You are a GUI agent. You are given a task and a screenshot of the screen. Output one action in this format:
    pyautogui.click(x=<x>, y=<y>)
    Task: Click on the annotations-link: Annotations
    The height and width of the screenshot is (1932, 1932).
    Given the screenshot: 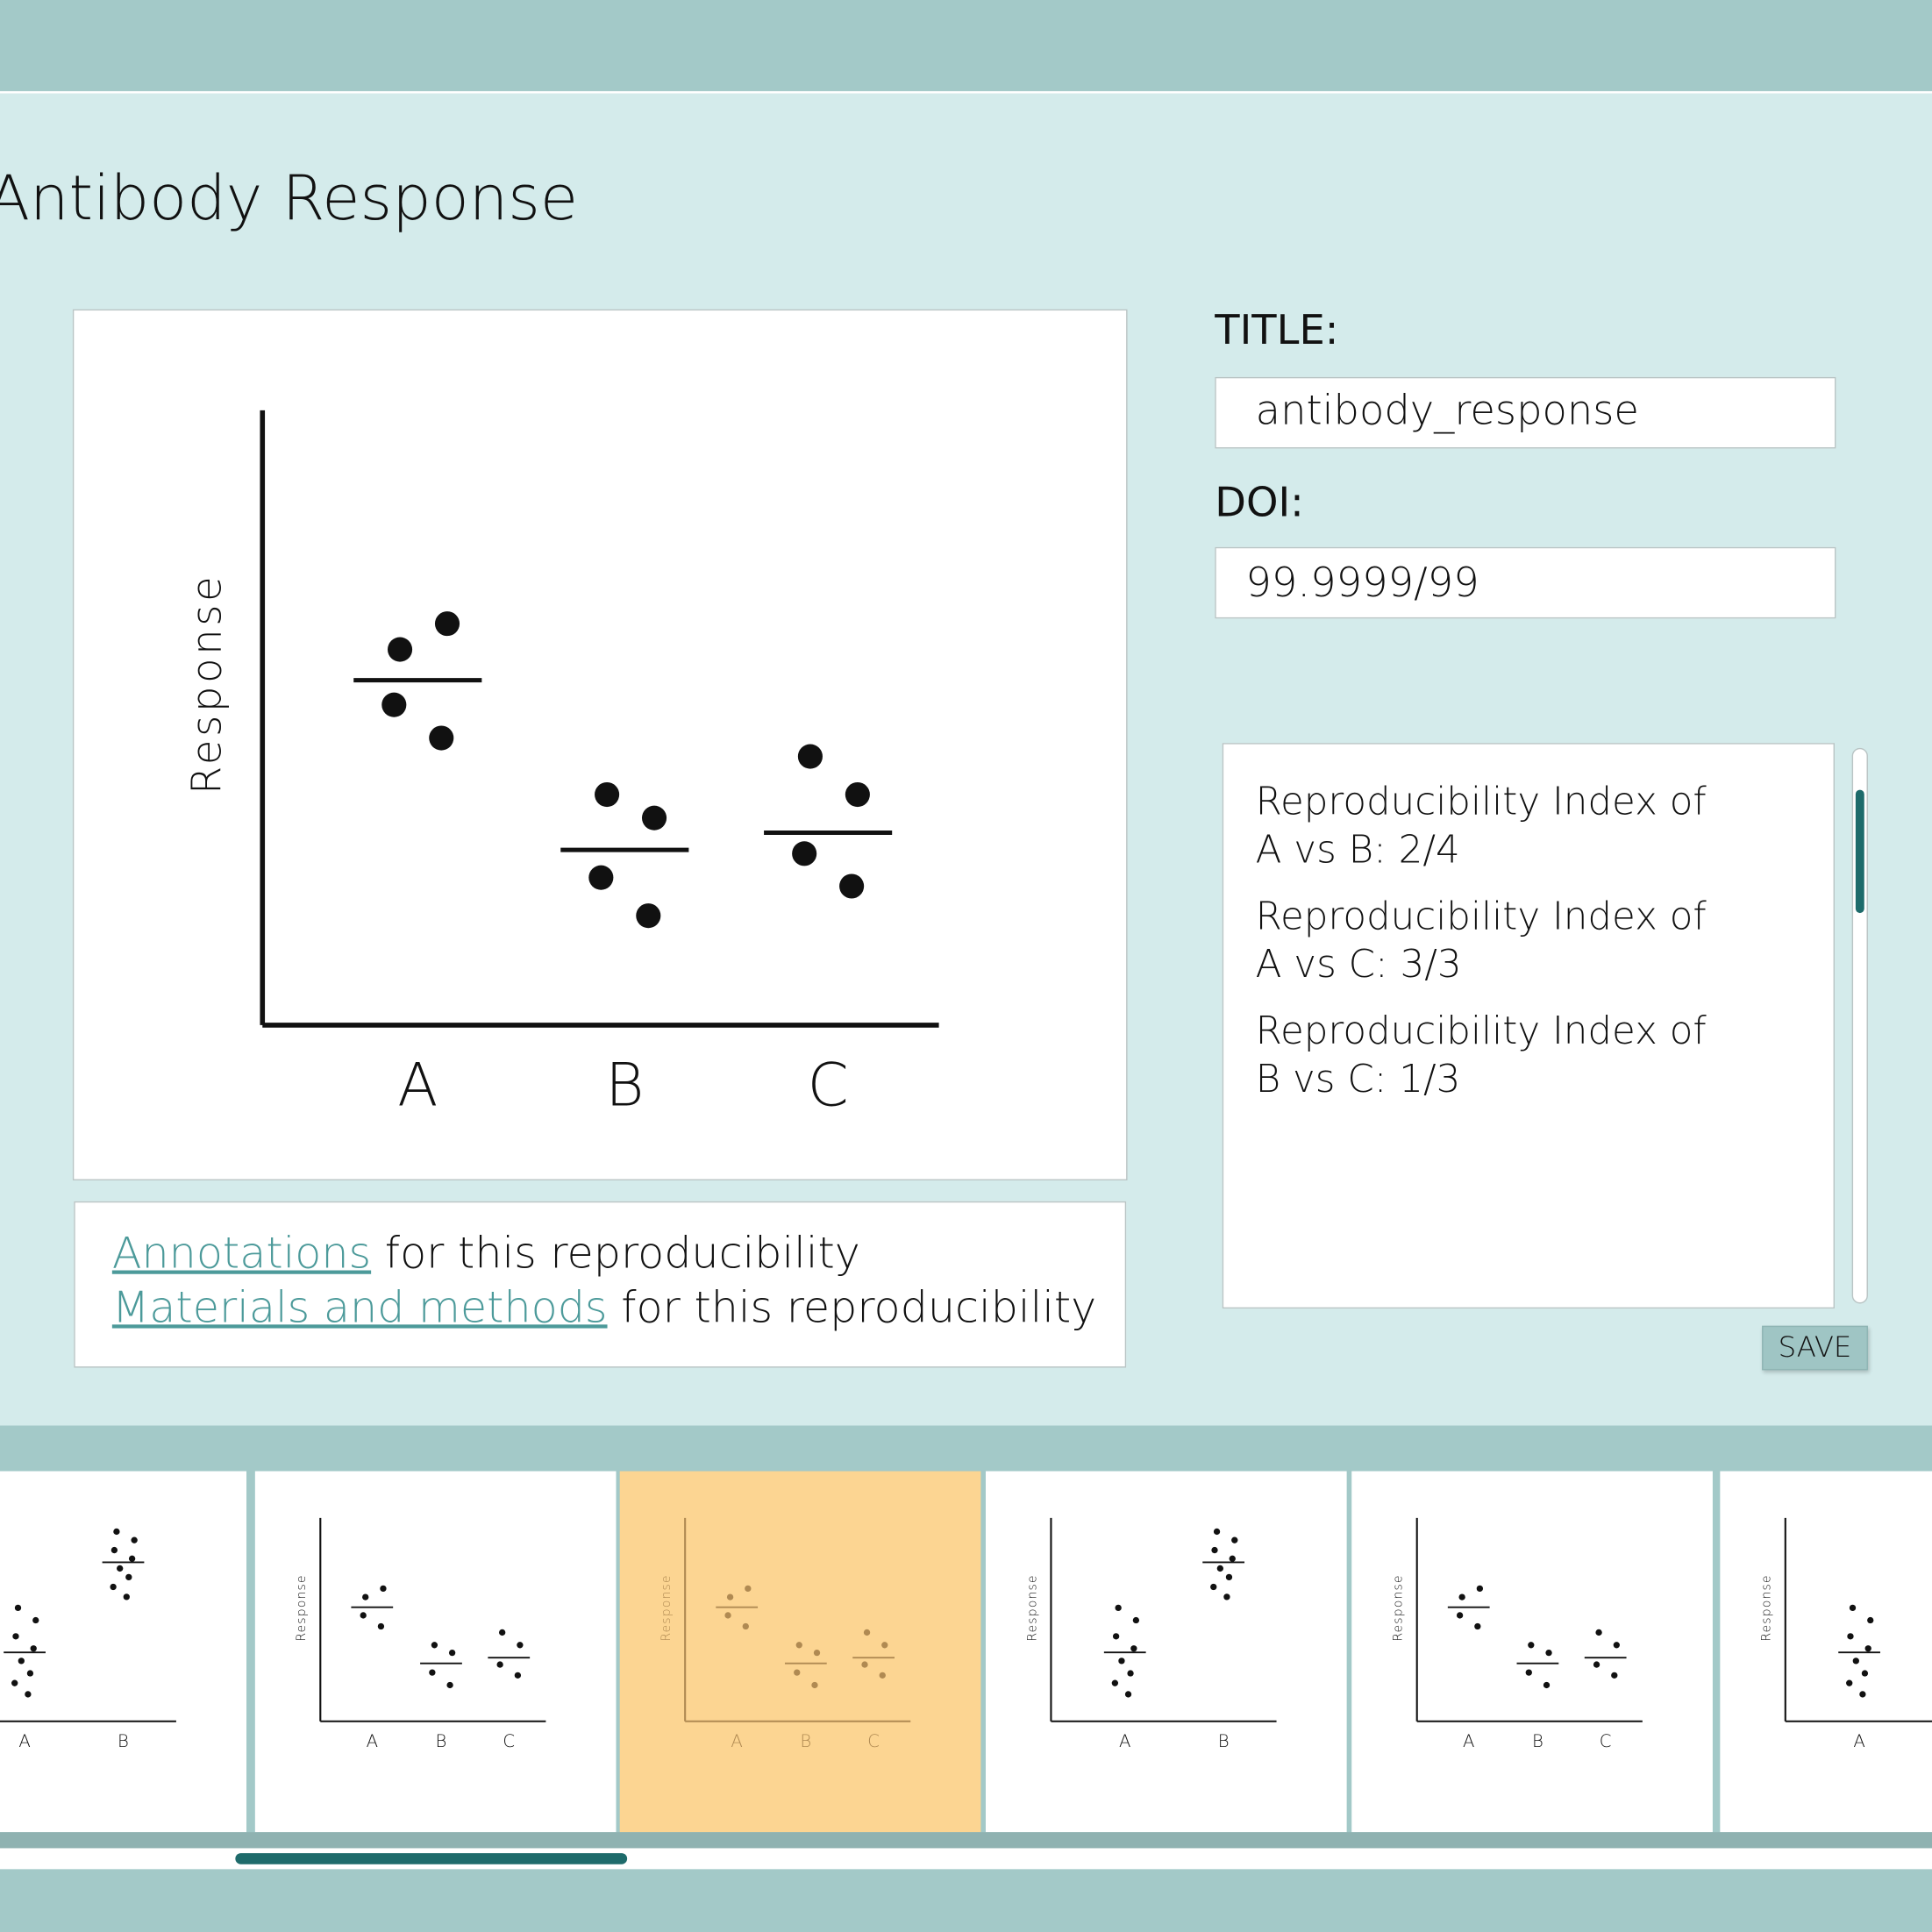 What is the action you would take?
    pyautogui.click(x=241, y=1255)
    